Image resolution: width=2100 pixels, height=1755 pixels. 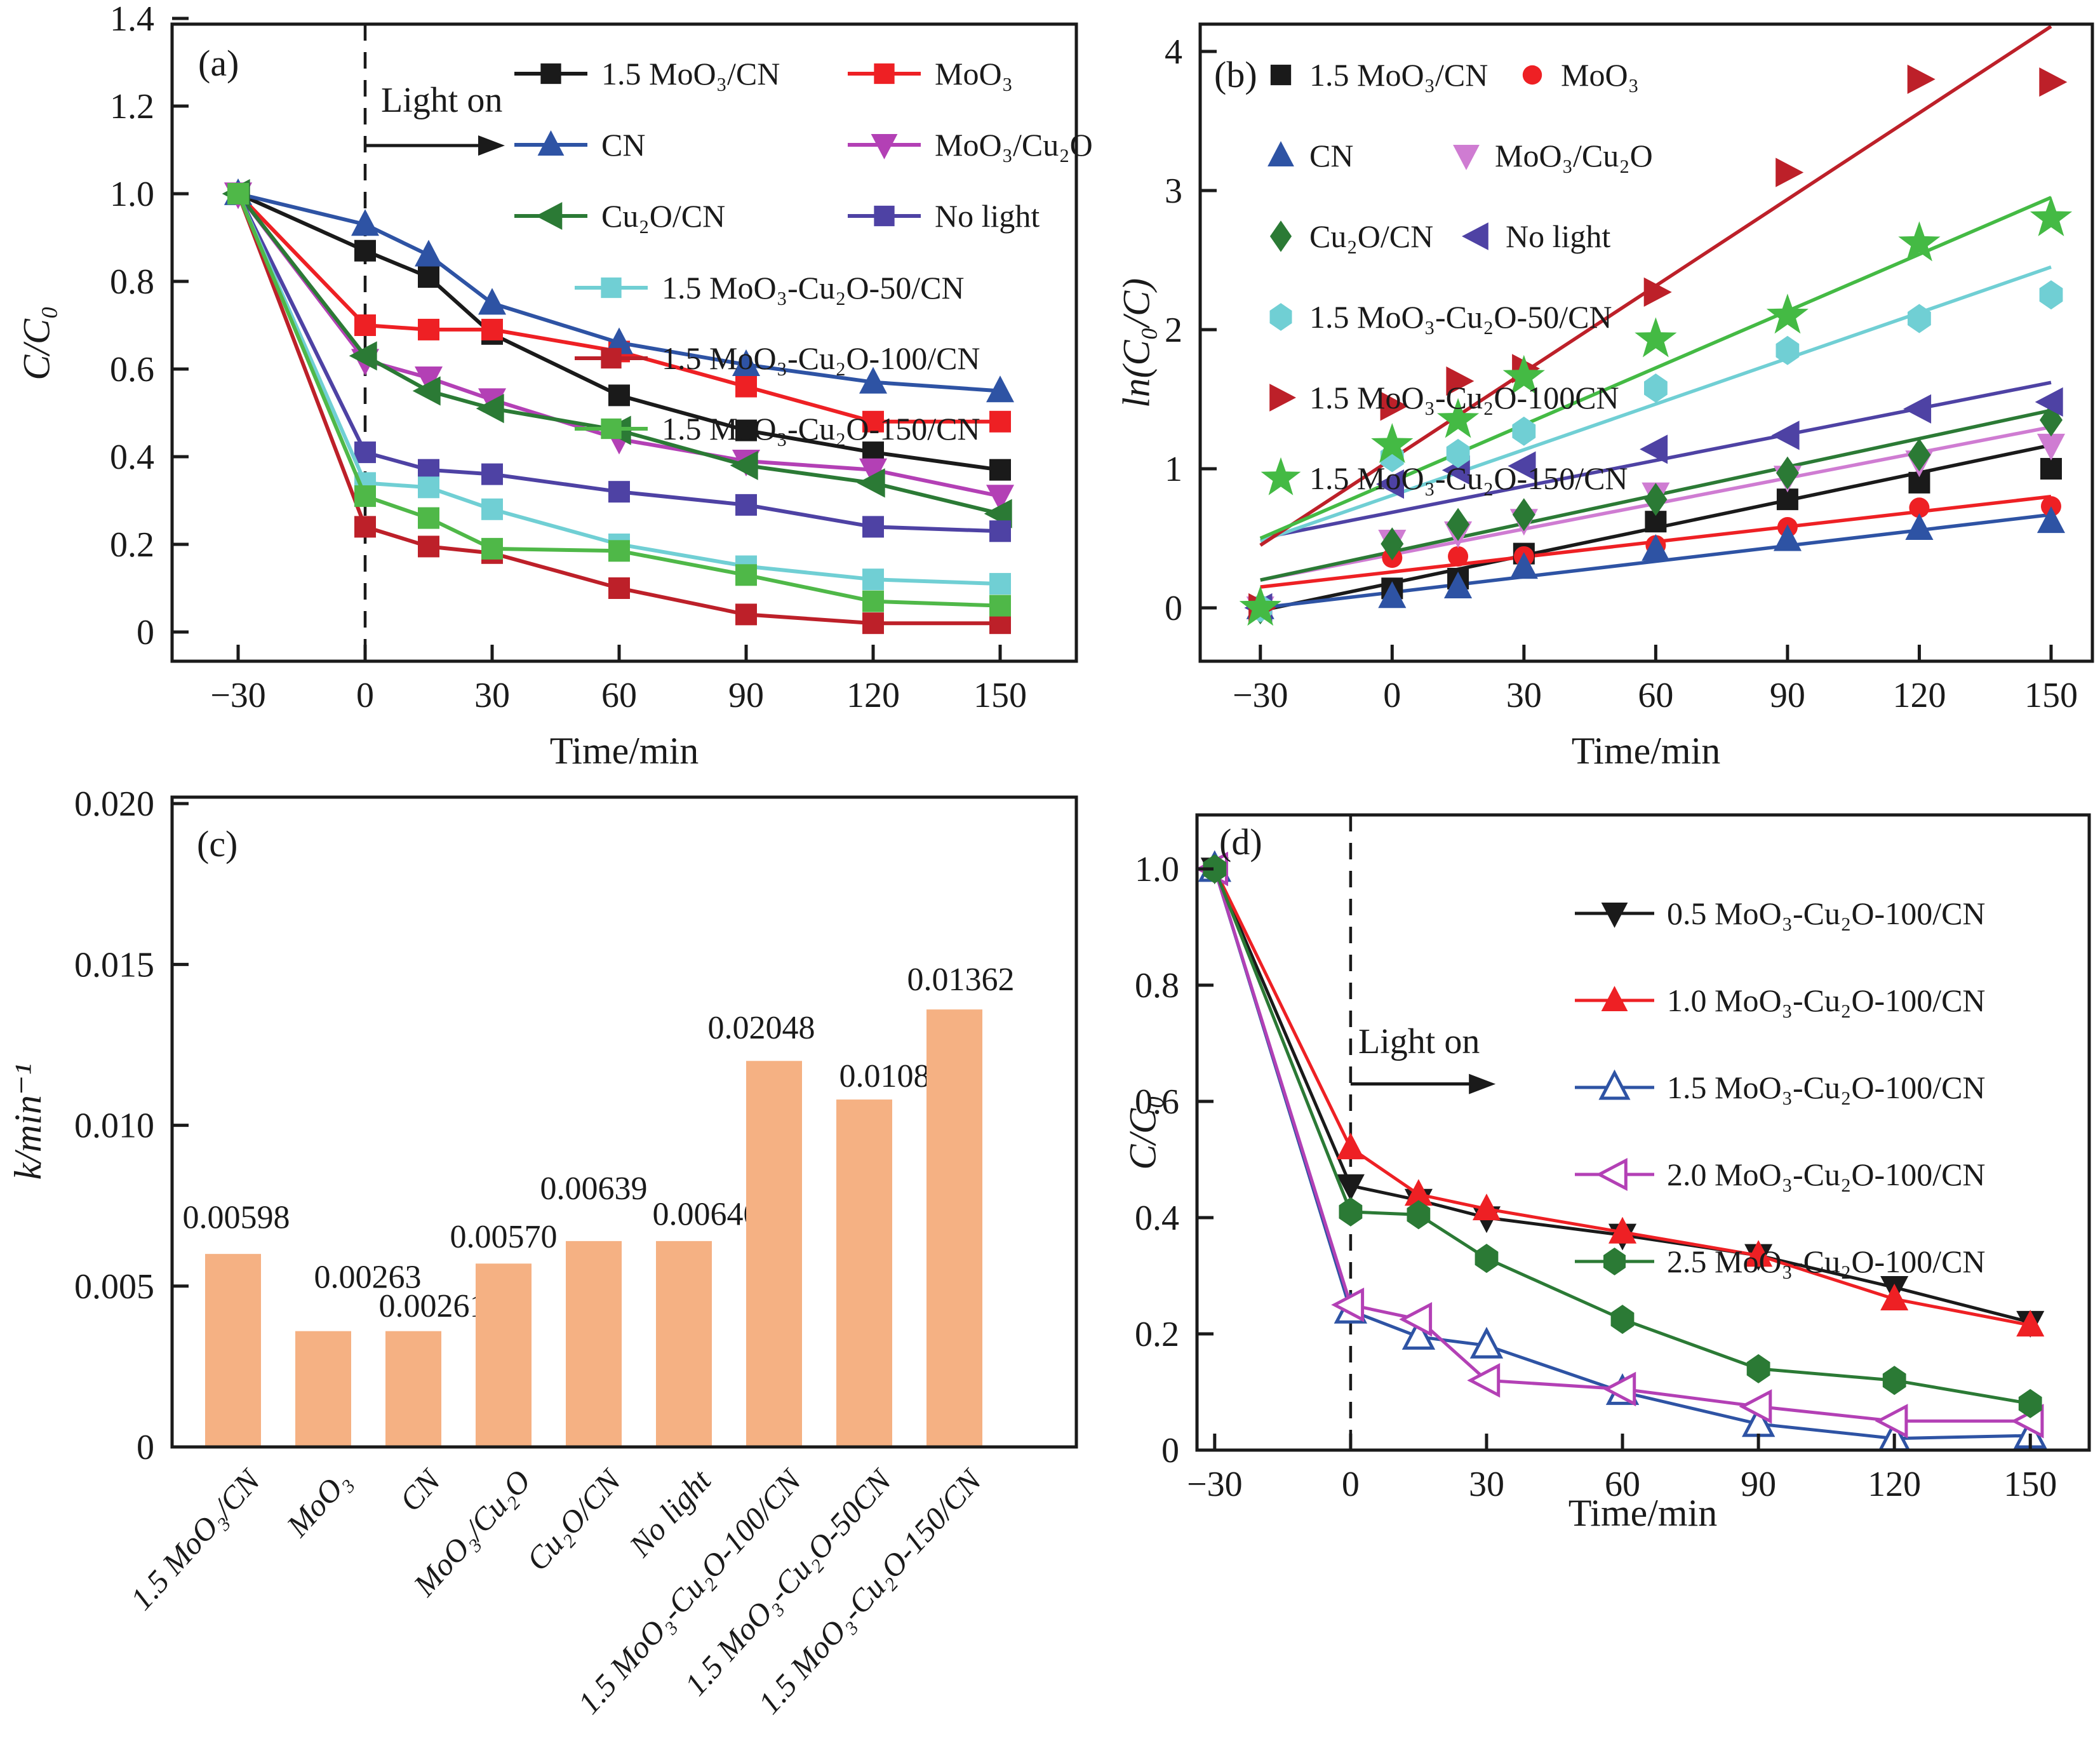 I want to click on bar-1-5-moo-cn, so click(x=233, y=1350).